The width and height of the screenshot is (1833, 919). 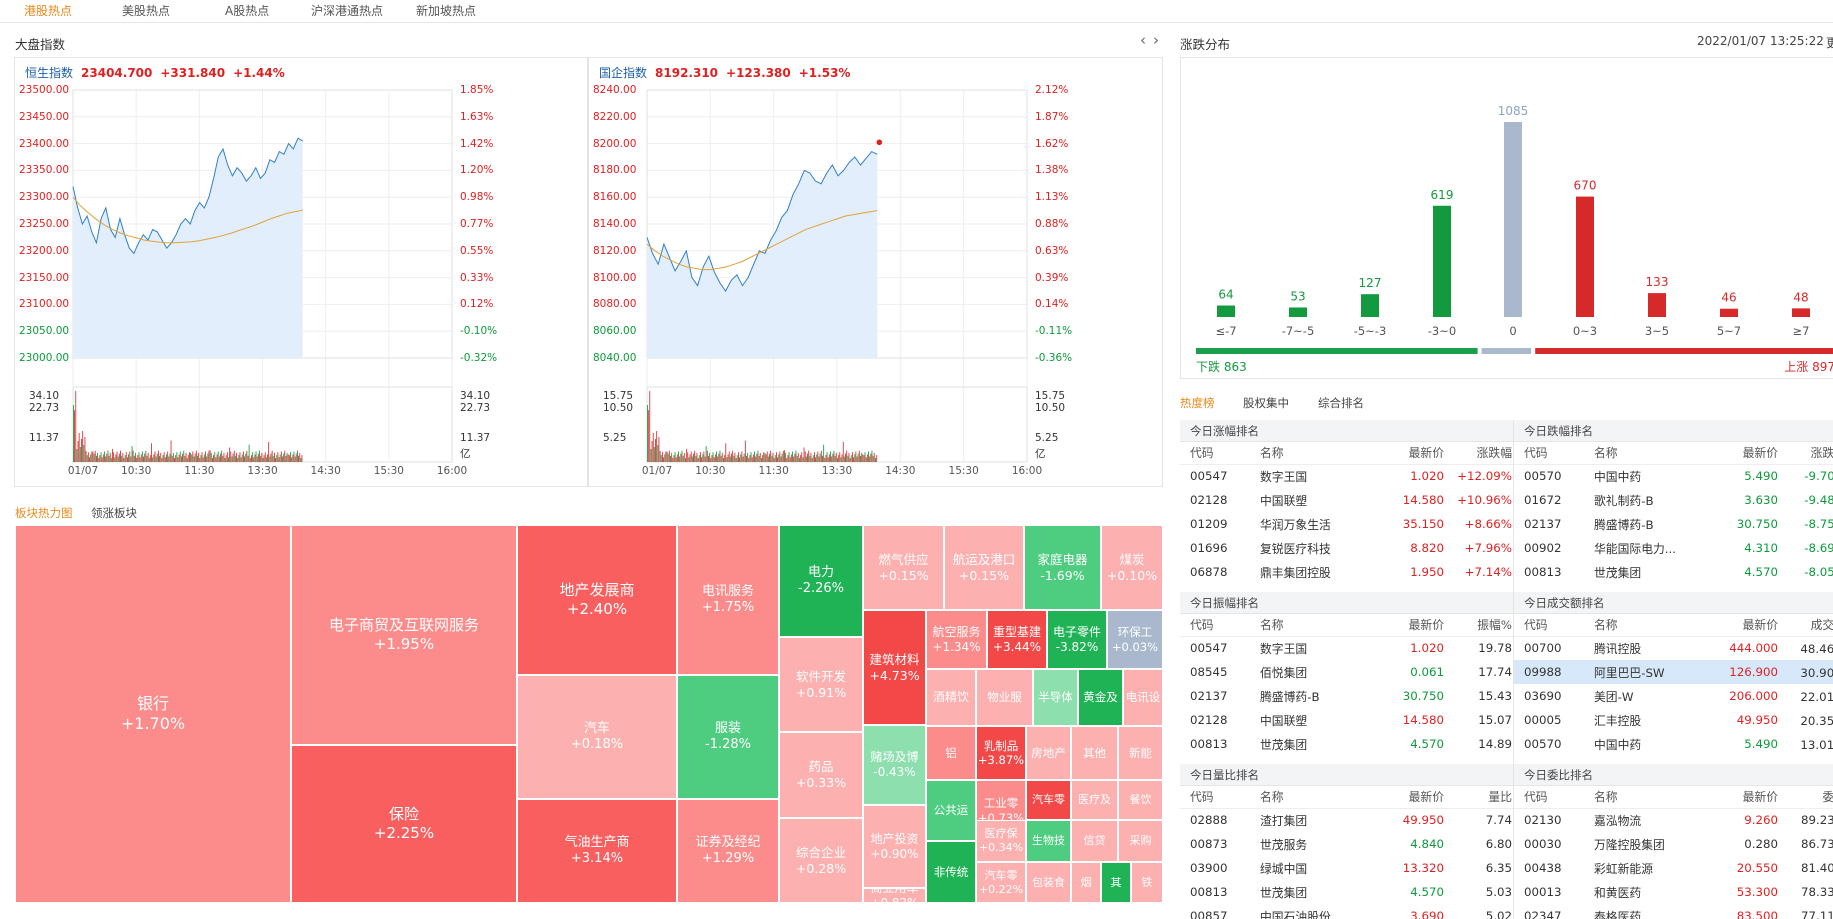 What do you see at coordinates (951, 810) in the screenshot?
I see `sector-tile: 公共运` at bounding box center [951, 810].